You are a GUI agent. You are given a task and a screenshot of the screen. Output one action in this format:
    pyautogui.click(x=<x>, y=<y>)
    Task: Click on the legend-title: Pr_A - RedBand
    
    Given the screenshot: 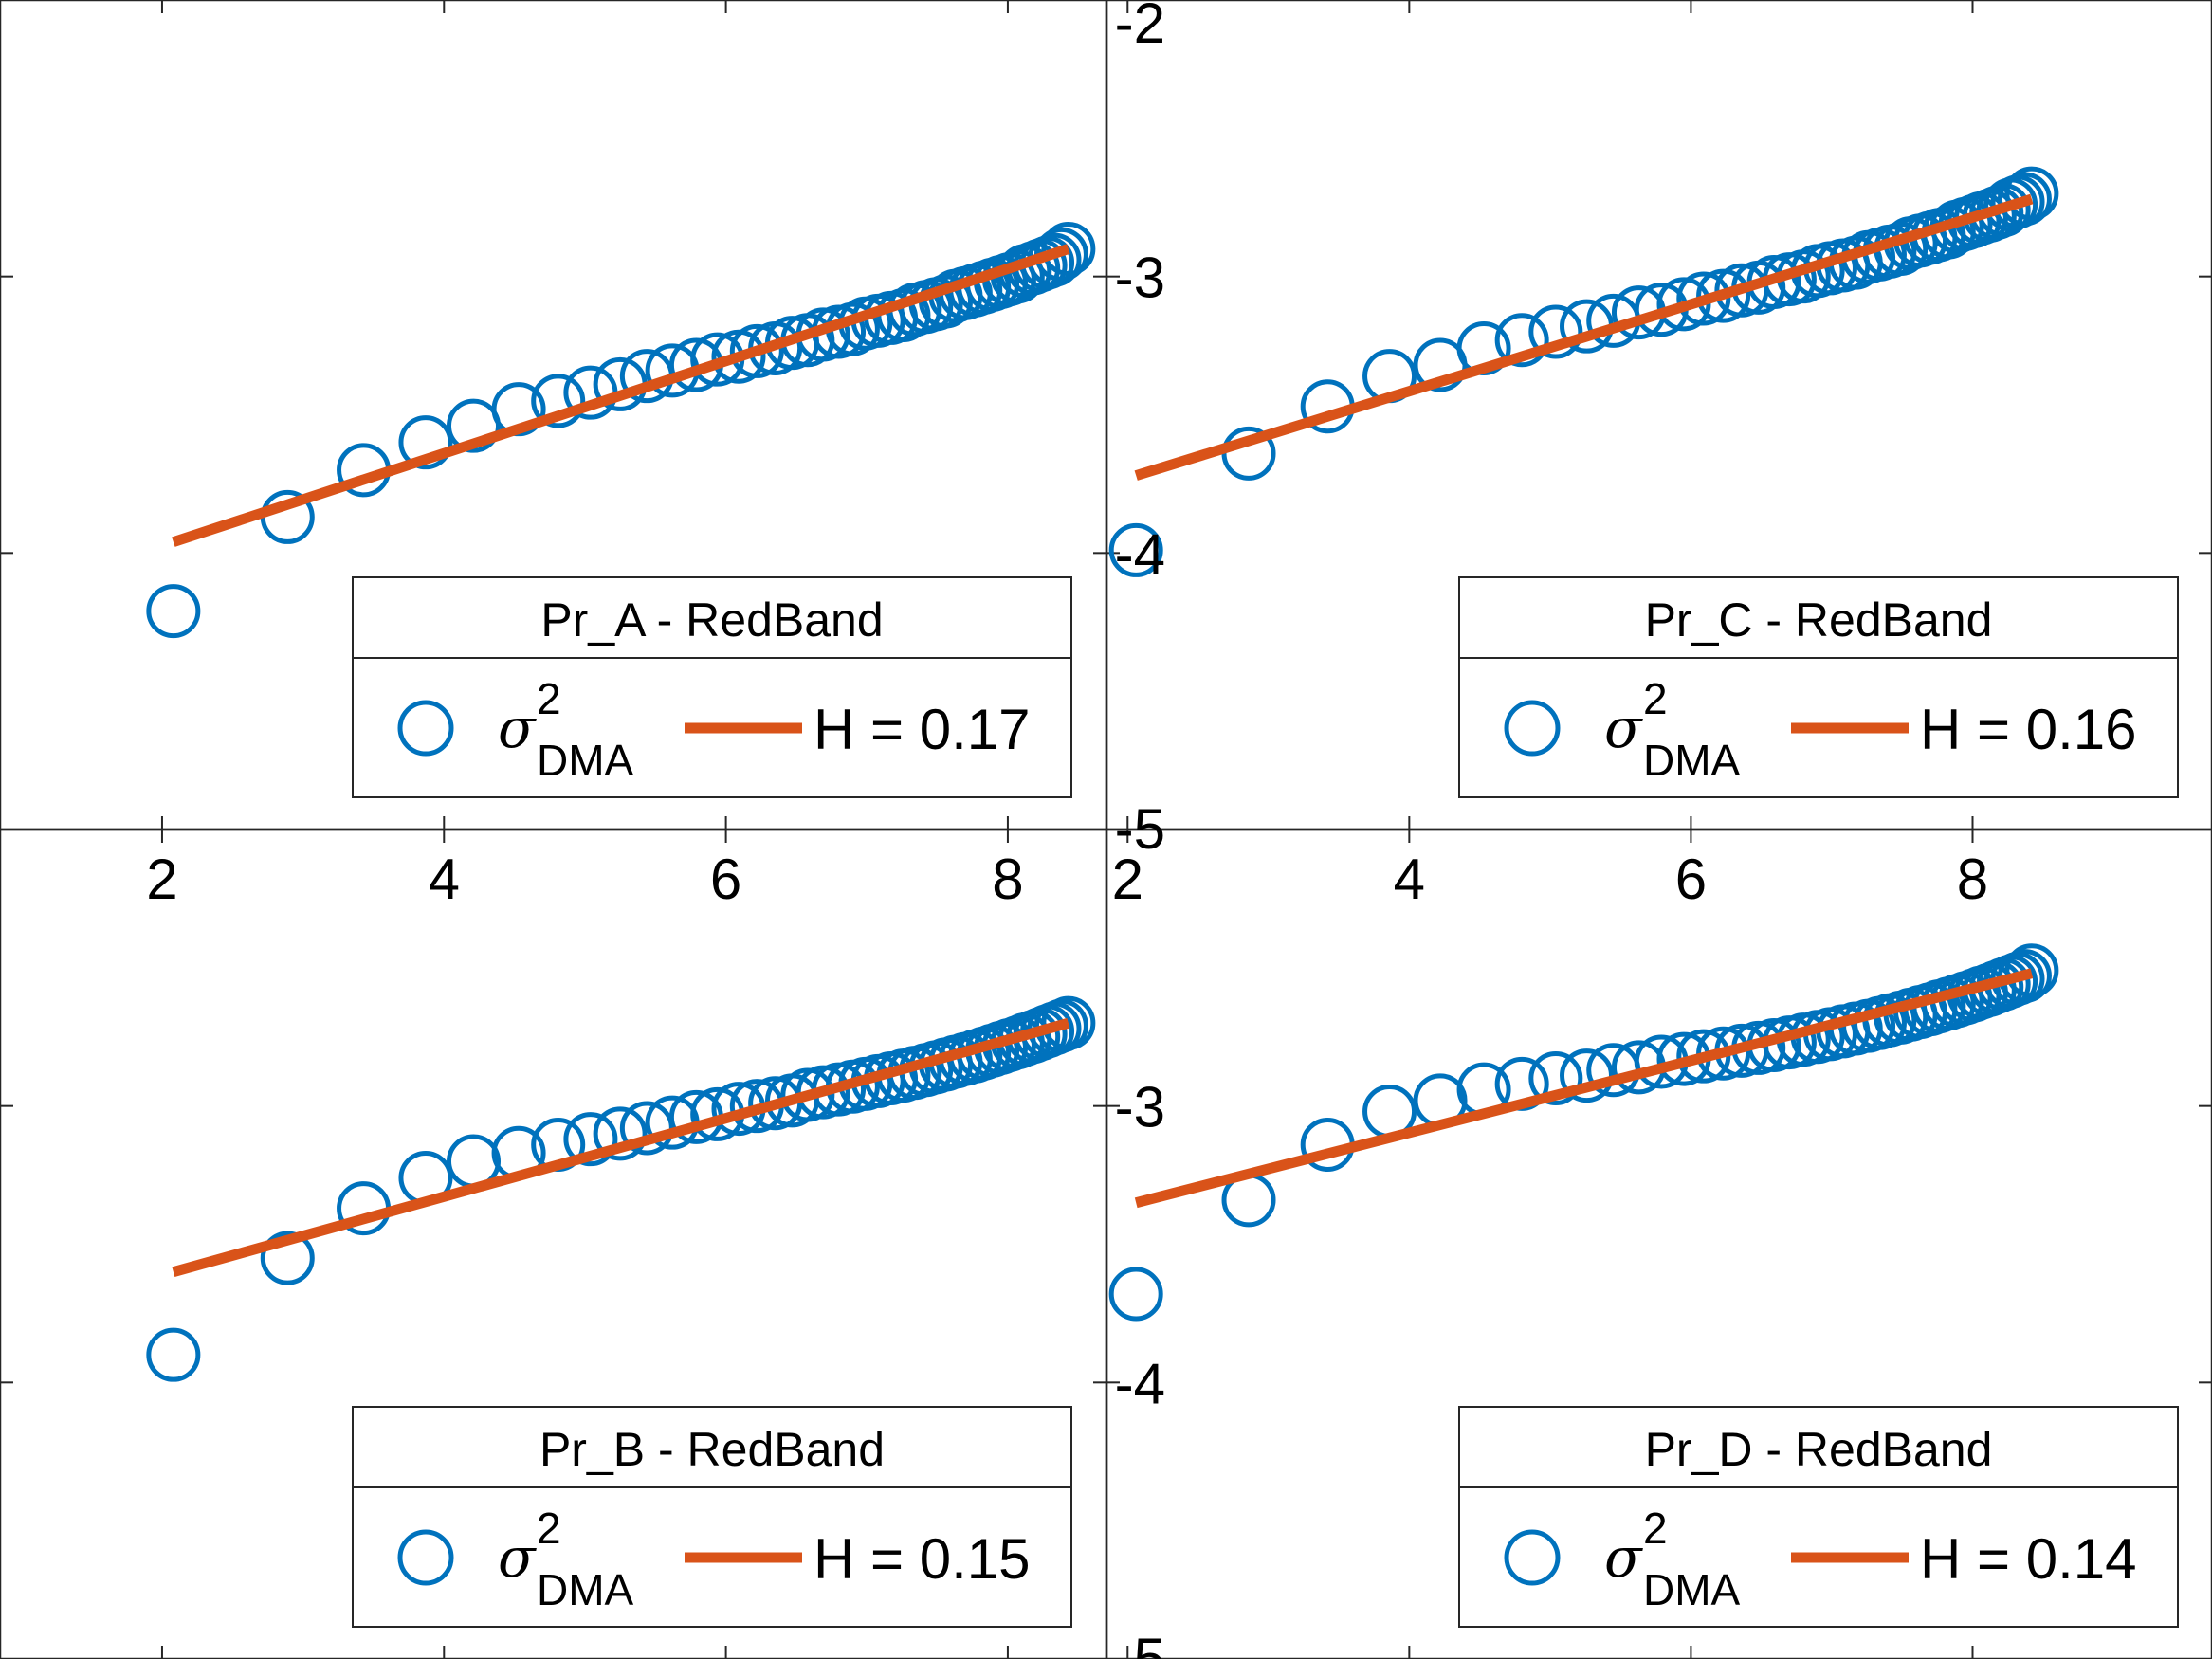 What is the action you would take?
    pyautogui.click(x=711, y=620)
    